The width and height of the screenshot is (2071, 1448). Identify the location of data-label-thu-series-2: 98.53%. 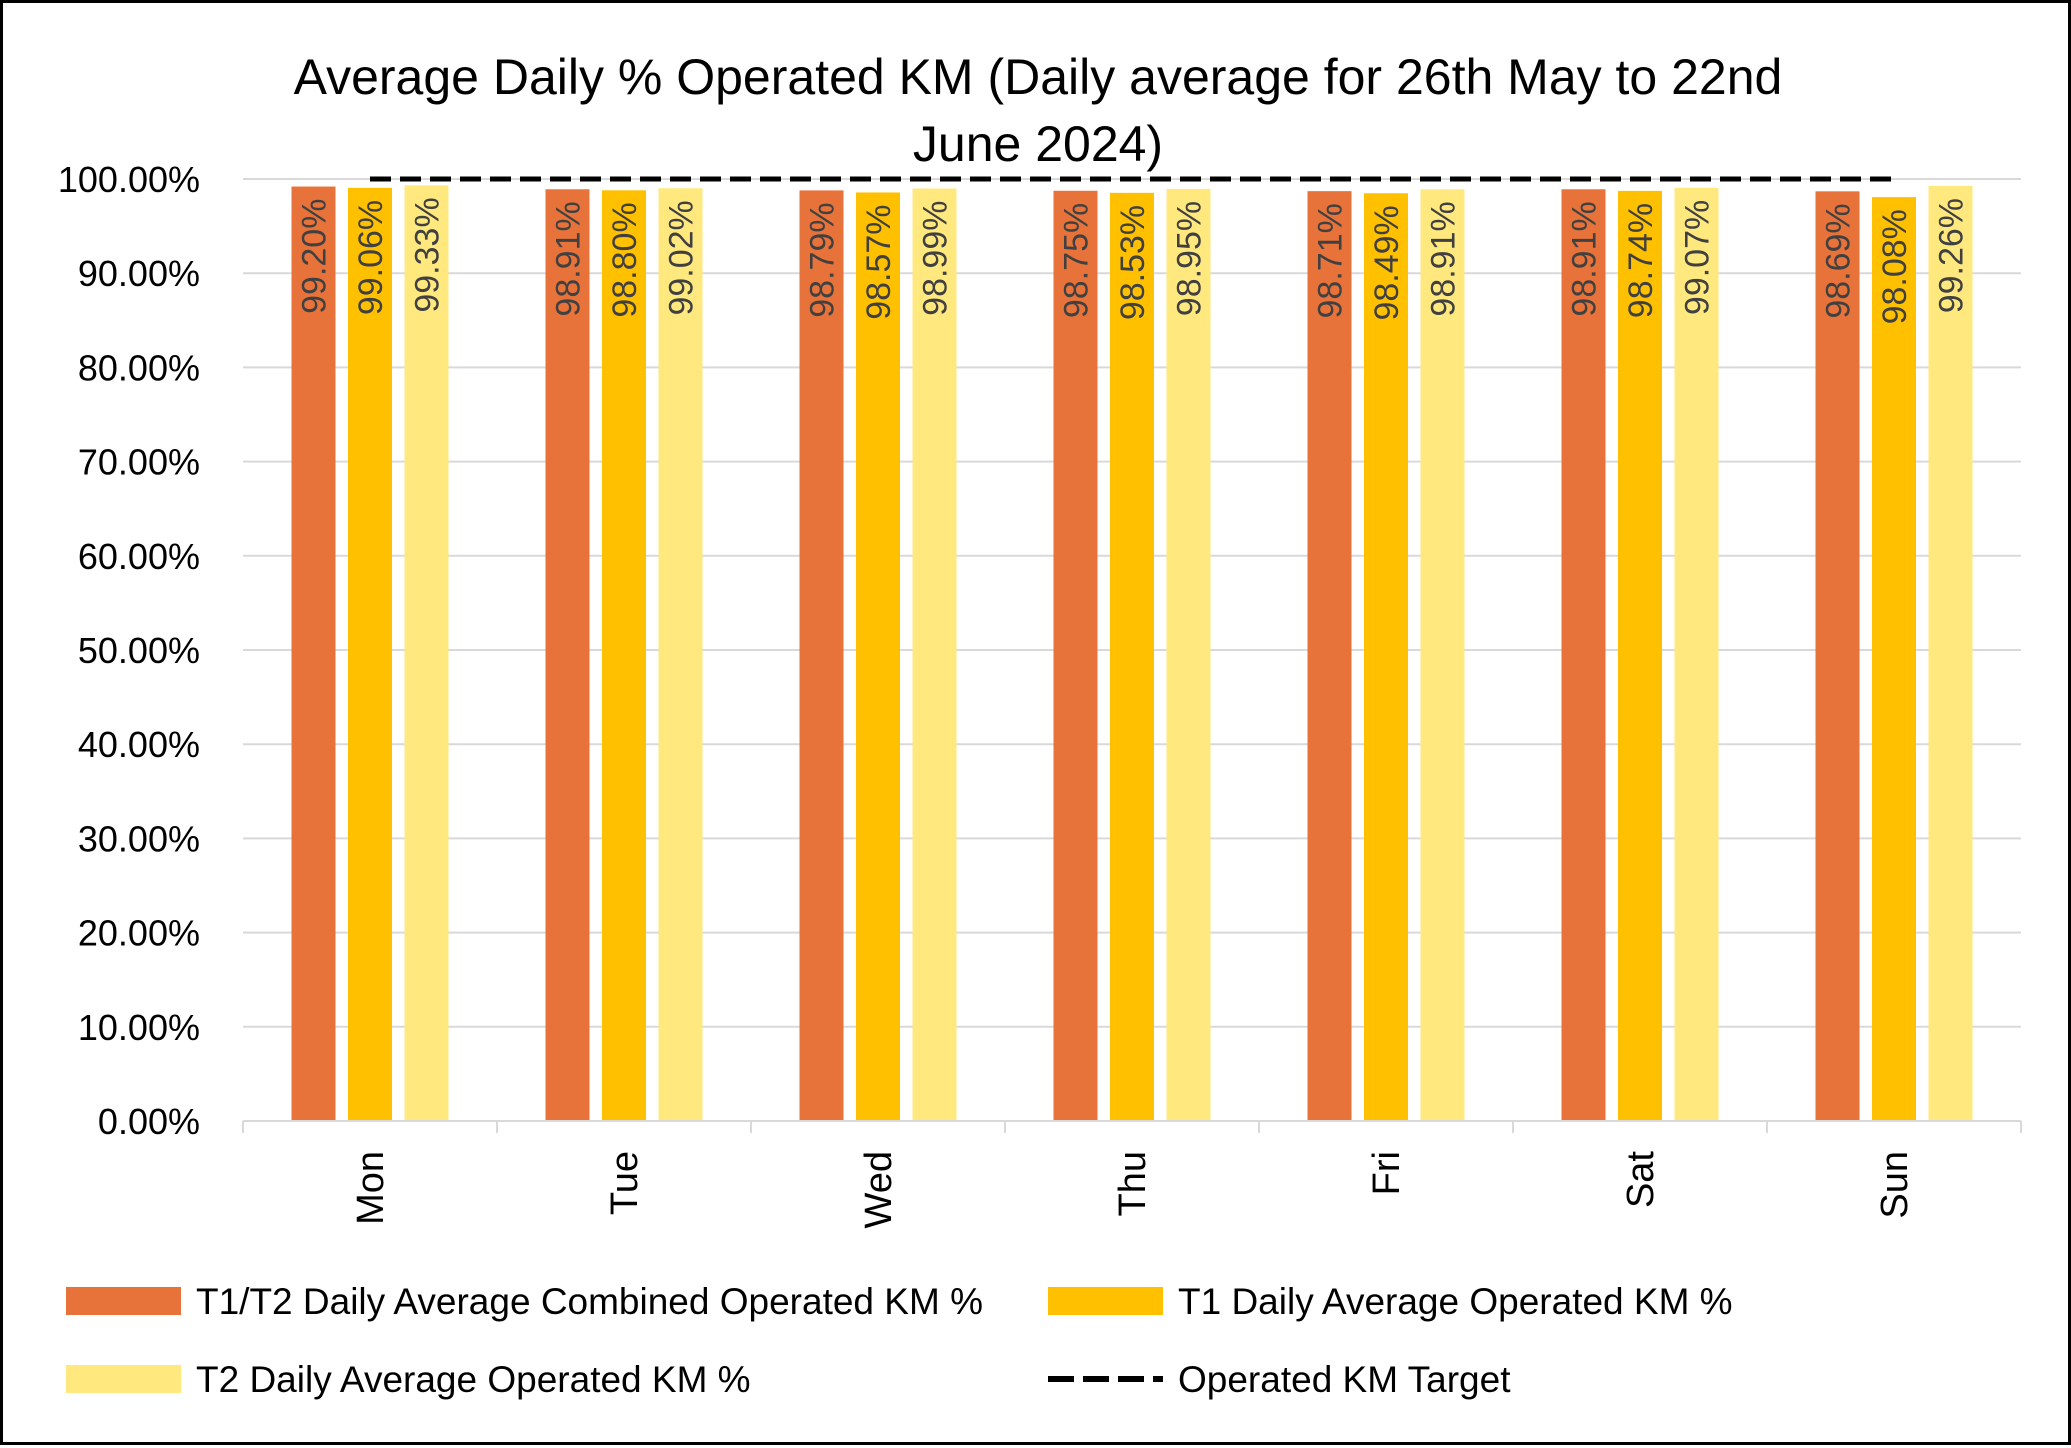
(1133, 262).